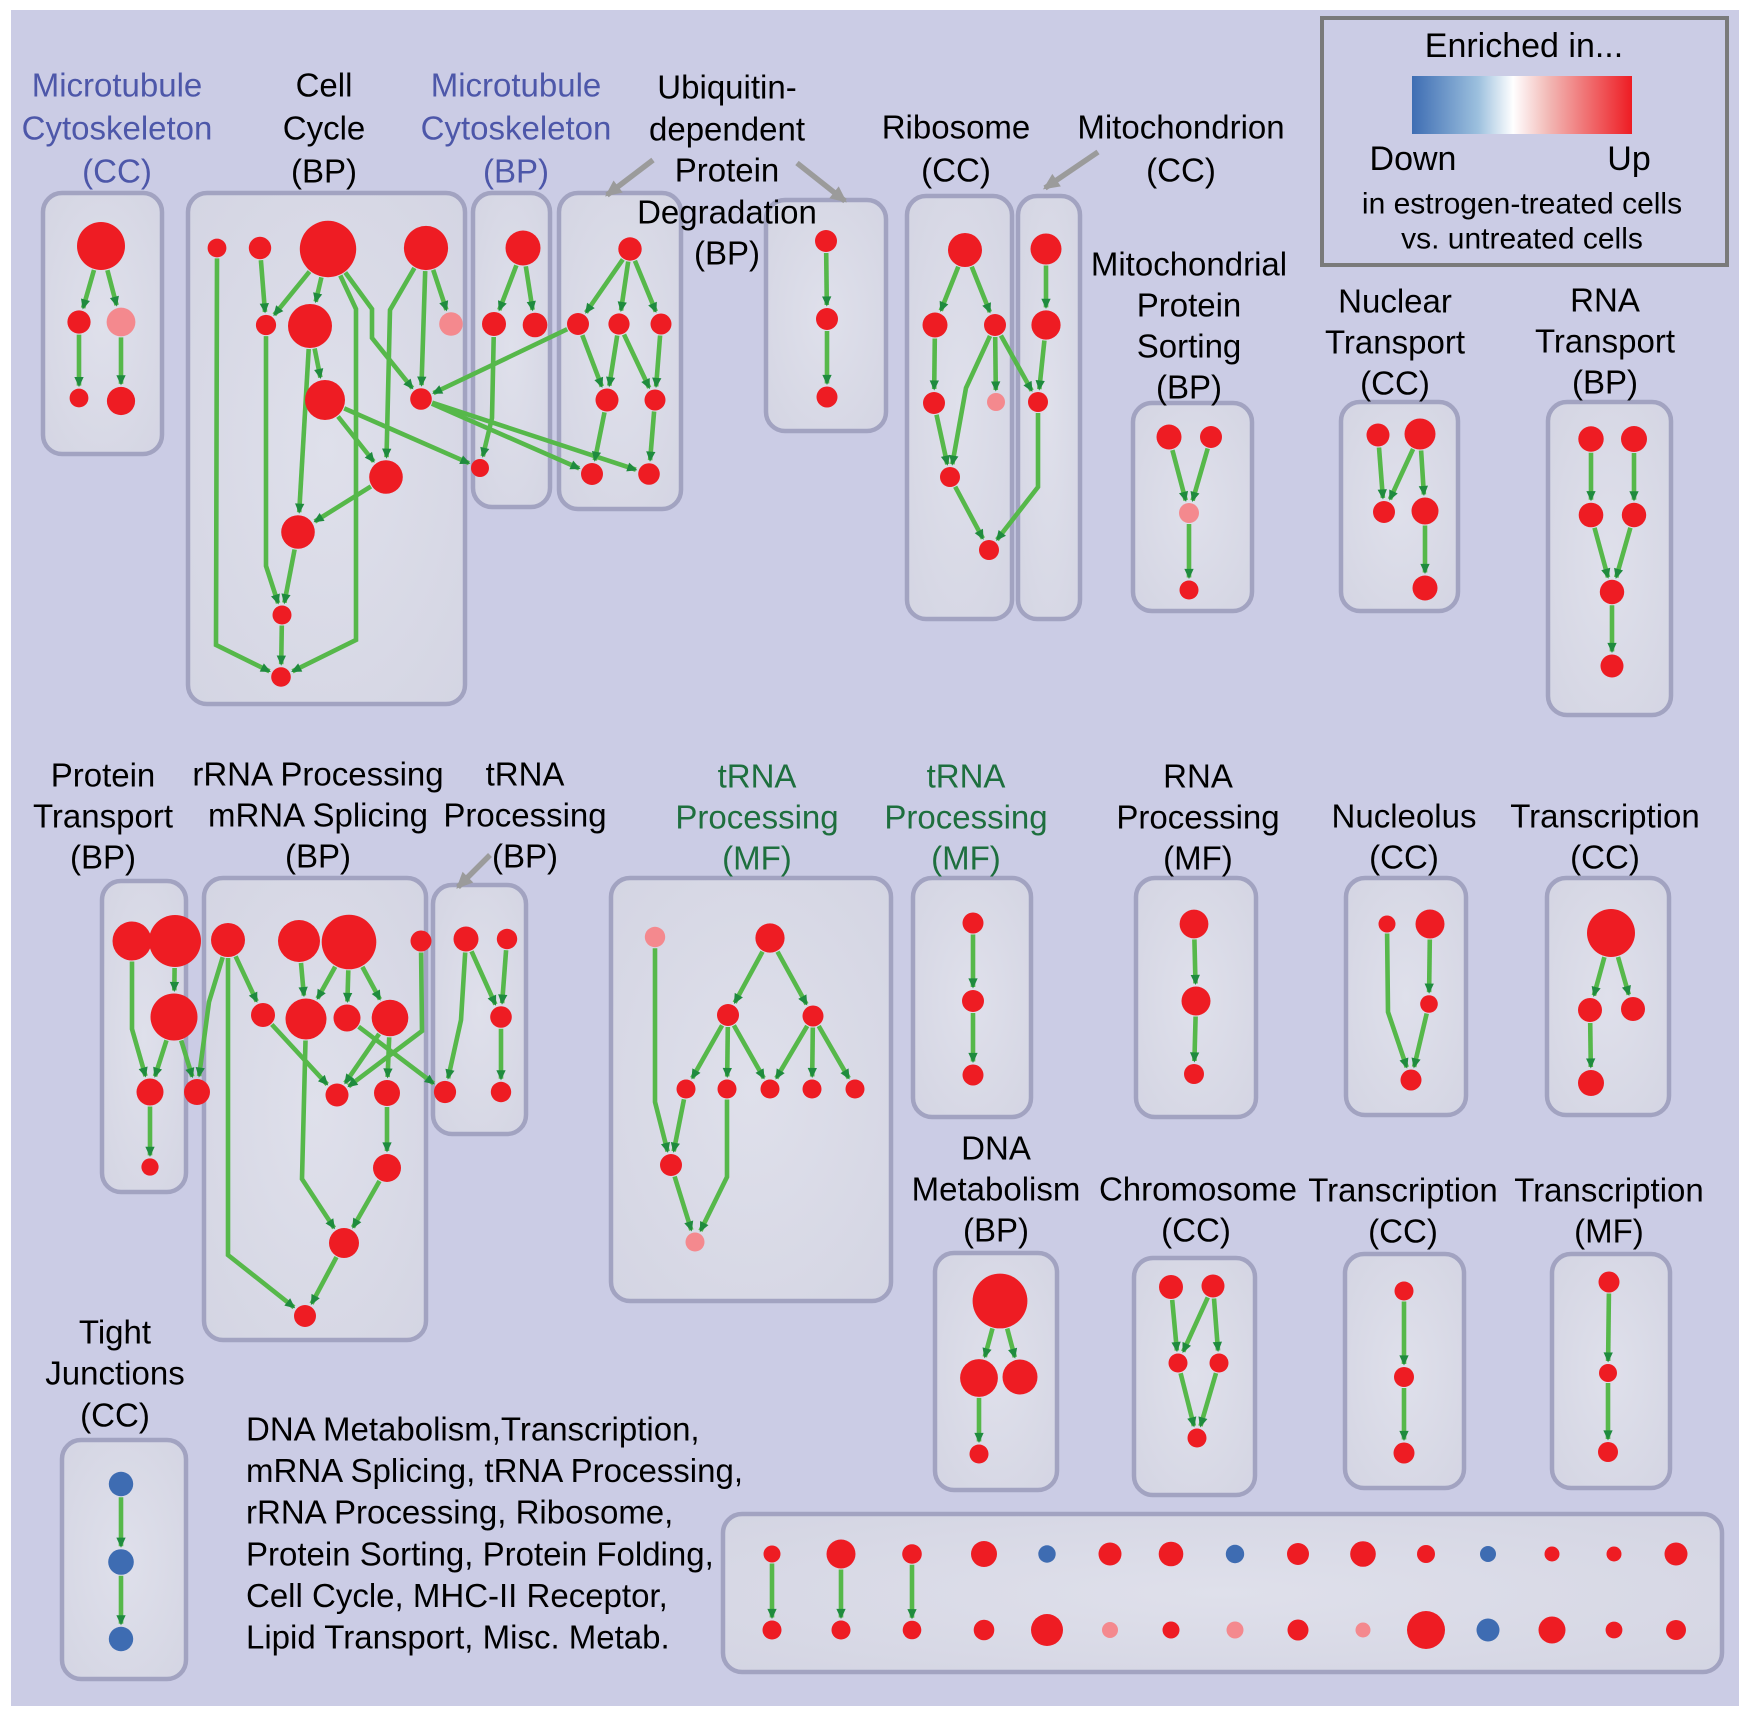  I want to click on svg-text: rRNA Processing, Ribosome,, so click(459, 1512).